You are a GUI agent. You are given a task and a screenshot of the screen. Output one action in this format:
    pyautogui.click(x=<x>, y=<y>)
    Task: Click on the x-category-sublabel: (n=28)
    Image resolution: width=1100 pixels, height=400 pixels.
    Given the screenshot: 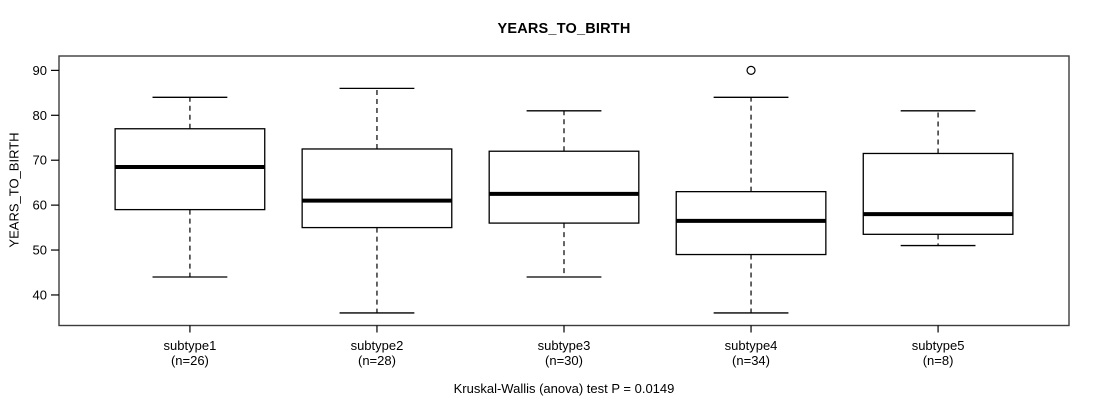 What is the action you would take?
    pyautogui.click(x=377, y=360)
    